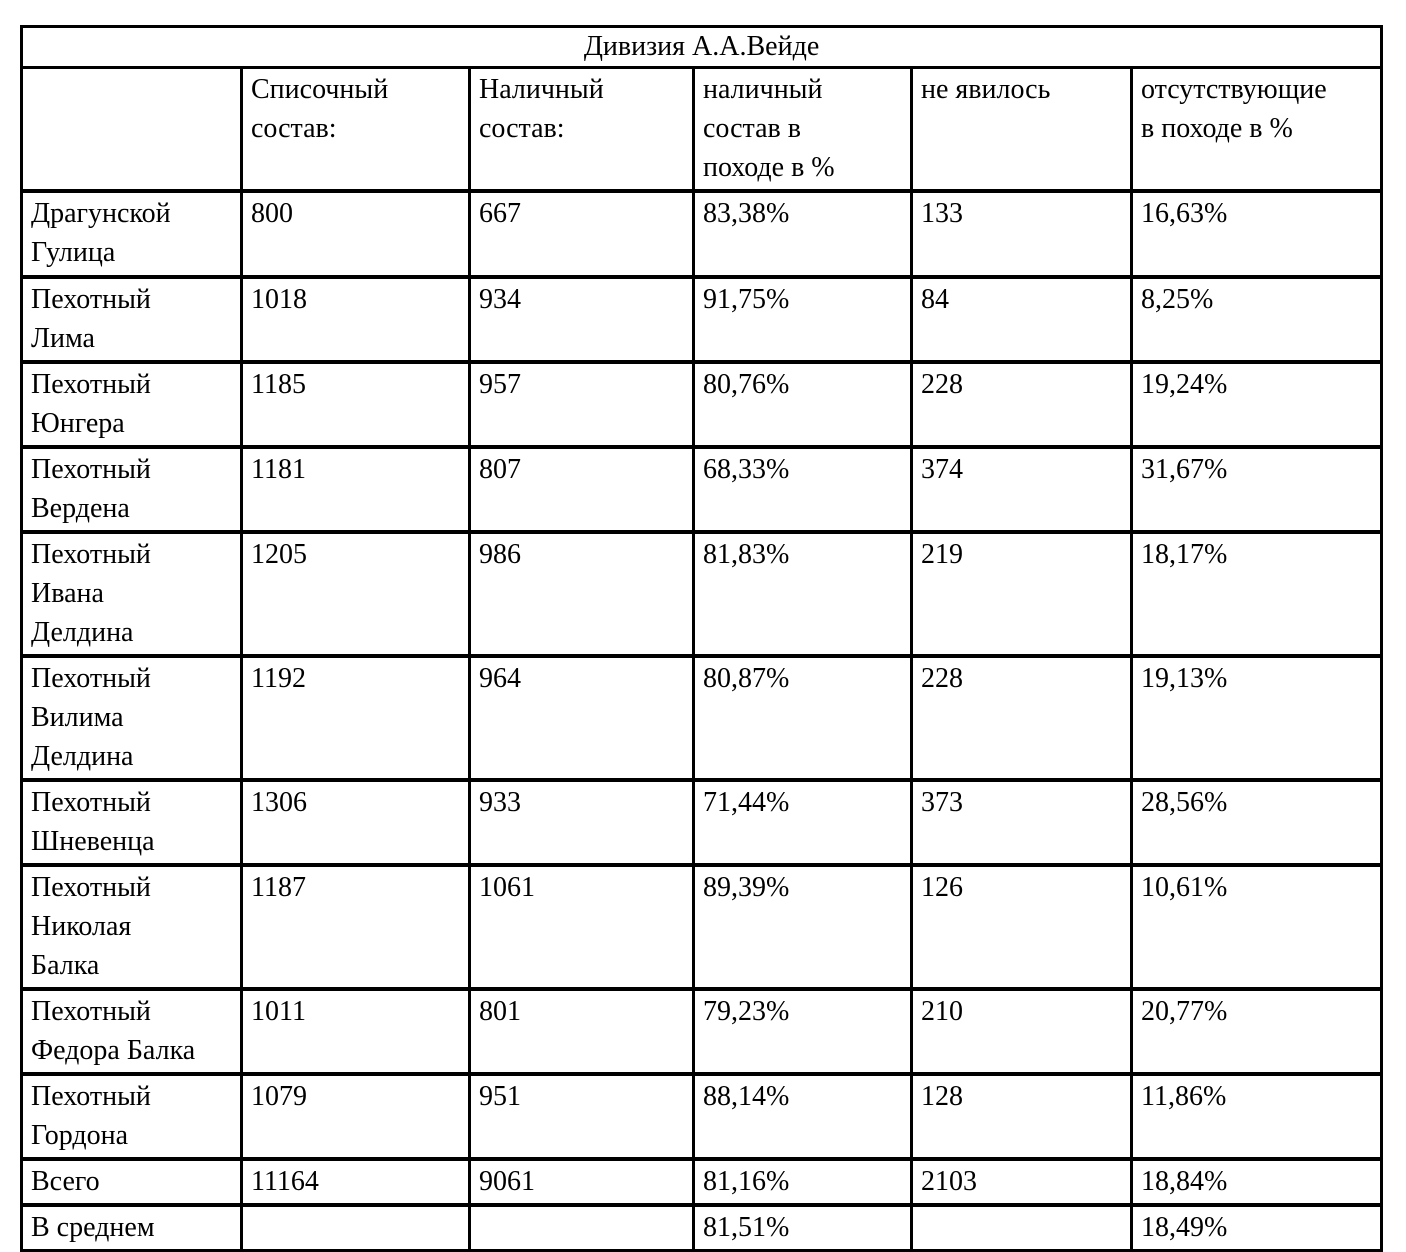  Describe the element at coordinates (1256, 594) in the screenshot. I see `cell-absent-pct: 18,17%` at that location.